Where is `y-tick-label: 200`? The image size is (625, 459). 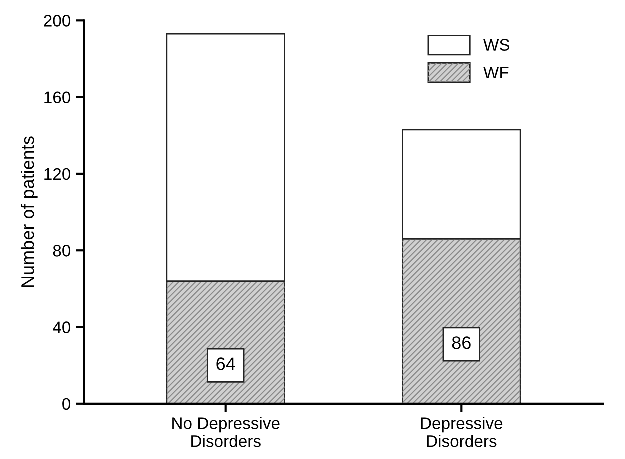
y-tick-label: 200 is located at coordinates (57, 21).